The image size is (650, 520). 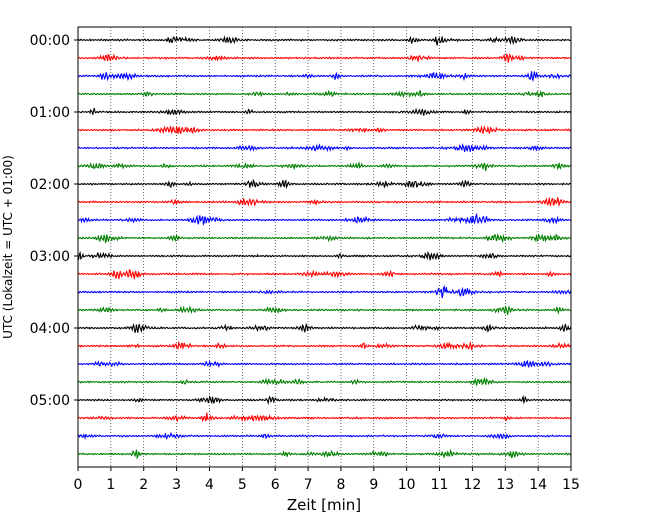 What do you see at coordinates (571, 485) in the screenshot?
I see `x-tick-label: 15` at bounding box center [571, 485].